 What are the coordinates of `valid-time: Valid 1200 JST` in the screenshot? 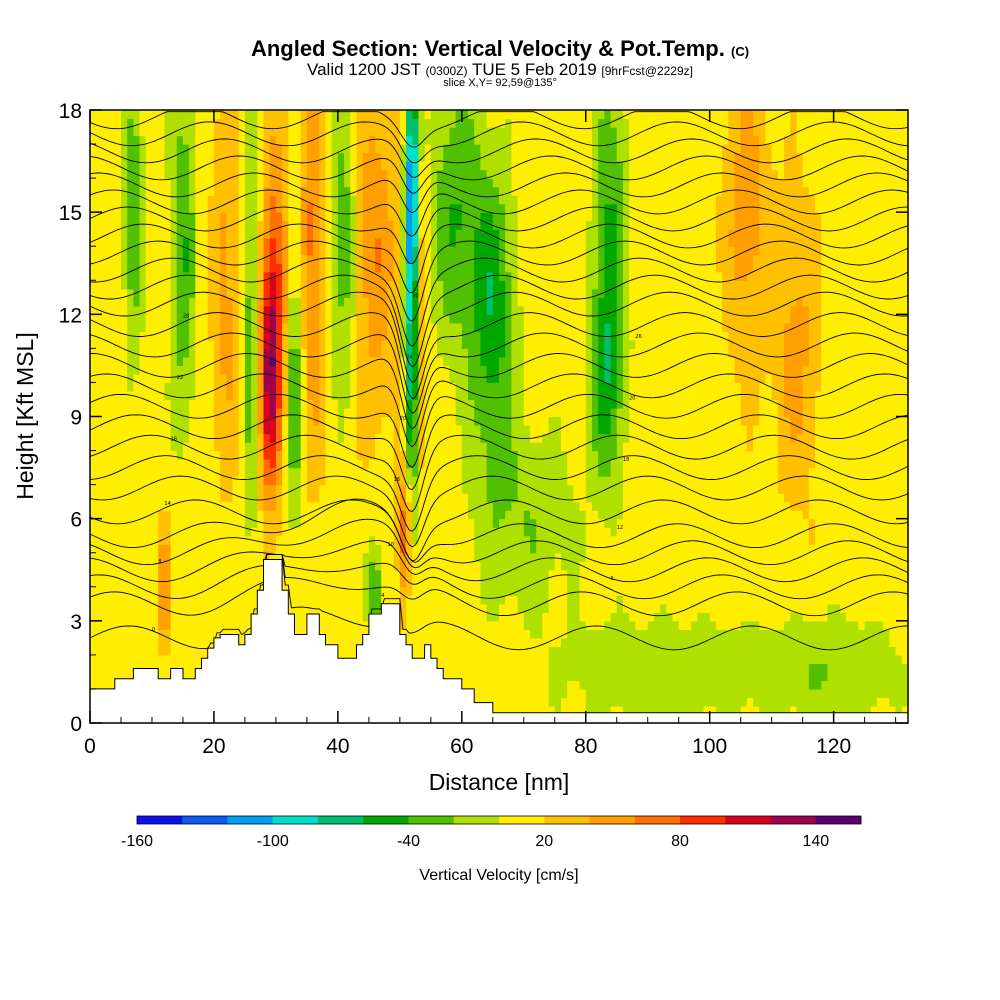 It's located at (364, 69).